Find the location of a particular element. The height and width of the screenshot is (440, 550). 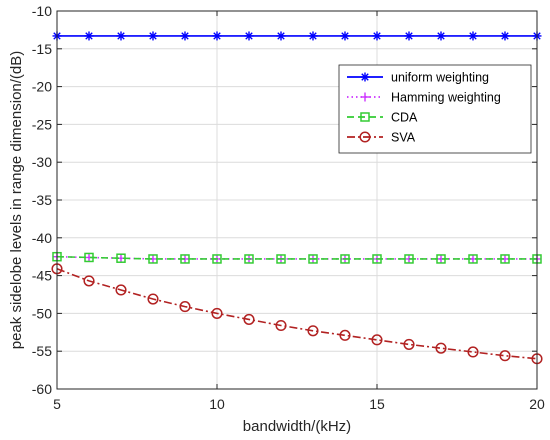

legend-item: SVA is located at coordinates (381, 138).